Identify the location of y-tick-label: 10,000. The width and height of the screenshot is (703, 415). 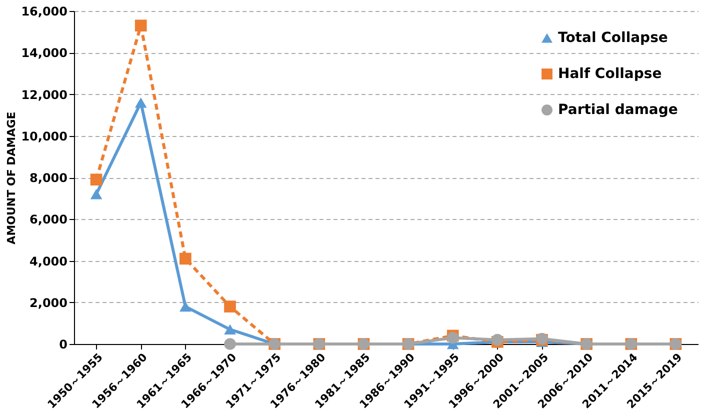
(44, 136).